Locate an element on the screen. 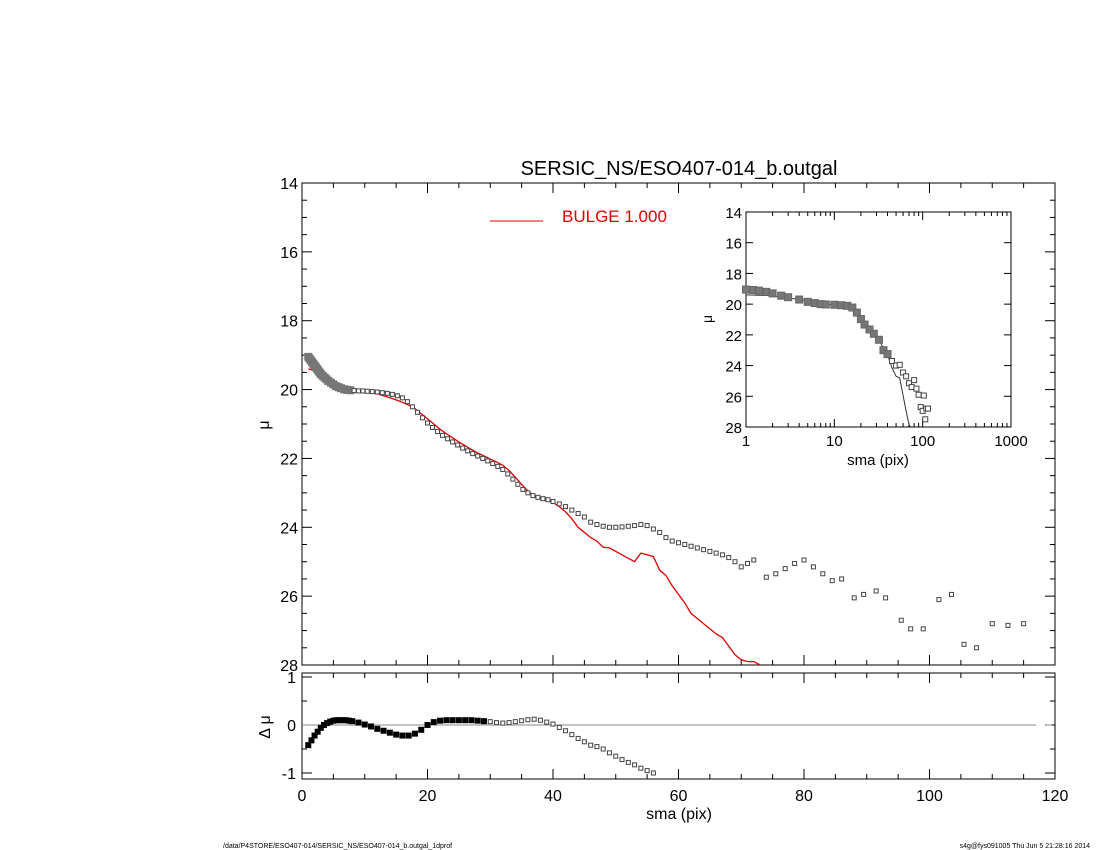  inset-y-tick-label: 18 is located at coordinates (733, 274).